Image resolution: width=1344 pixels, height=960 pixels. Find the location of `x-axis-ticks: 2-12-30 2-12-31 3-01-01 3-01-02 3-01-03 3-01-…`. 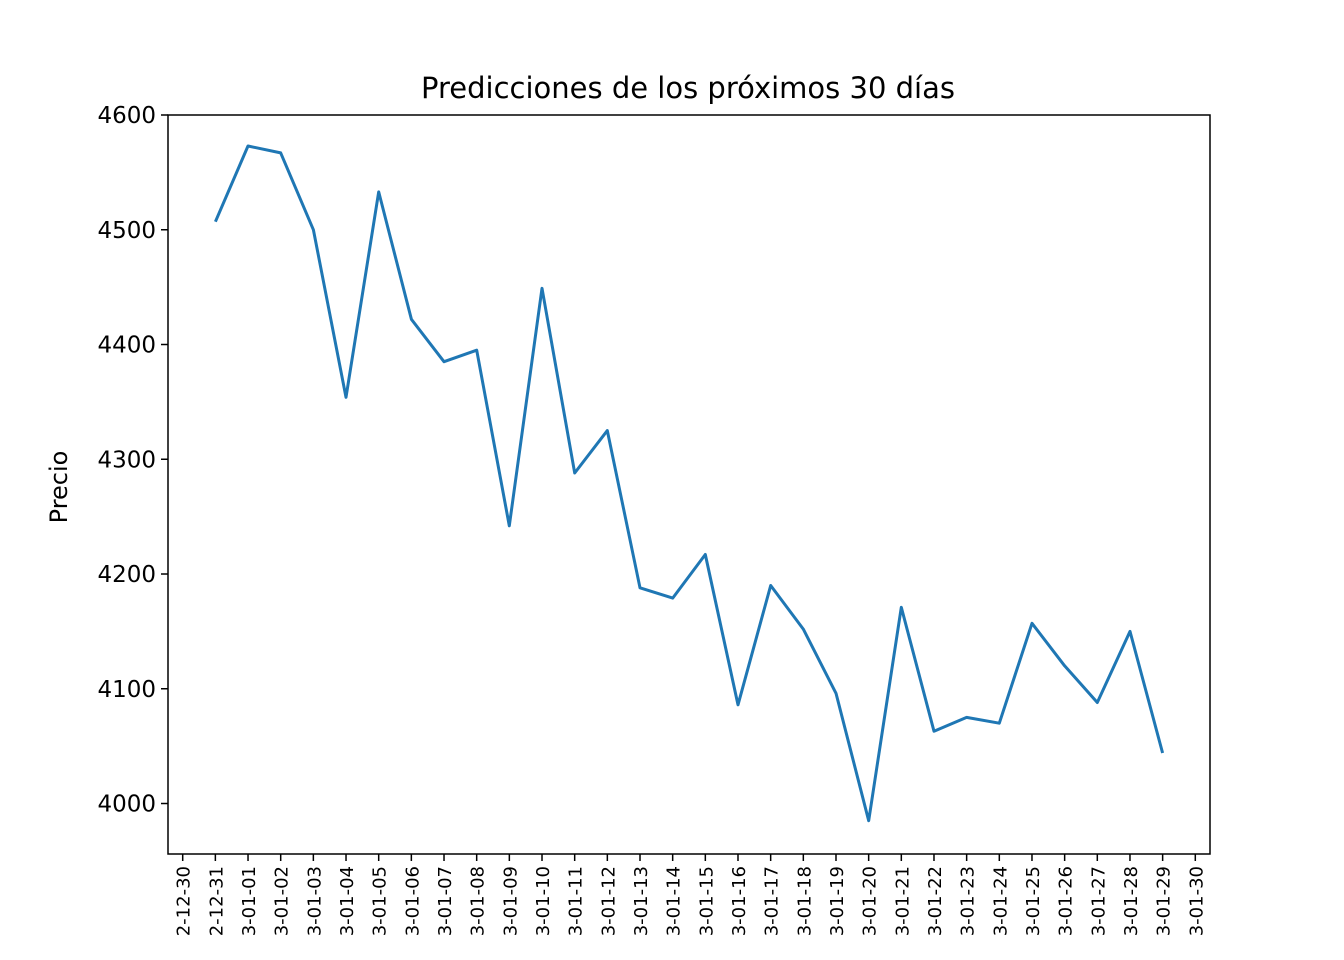

x-axis-ticks: 2-12-30 2-12-31 3-01-01 3-01-02 3-01-03 3-01-… is located at coordinates (690, 895).